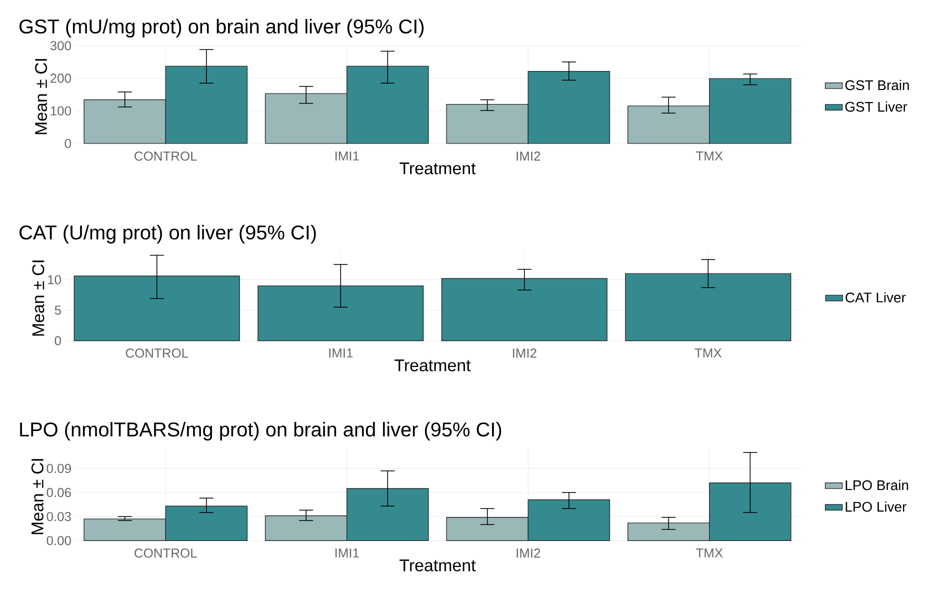 The width and height of the screenshot is (951, 593). I want to click on y-tick-label: 0.00, so click(58, 541).